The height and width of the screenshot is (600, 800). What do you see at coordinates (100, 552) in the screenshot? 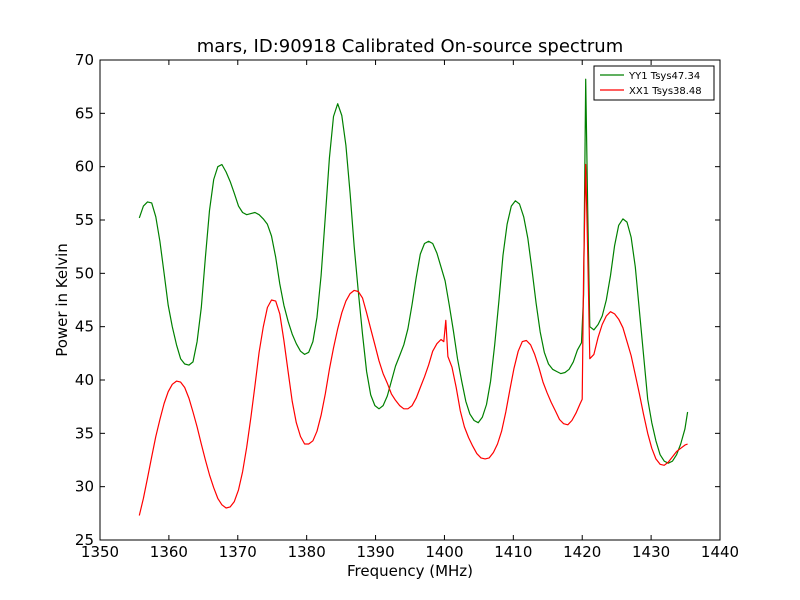
I see `x-tick-label: 1350` at bounding box center [100, 552].